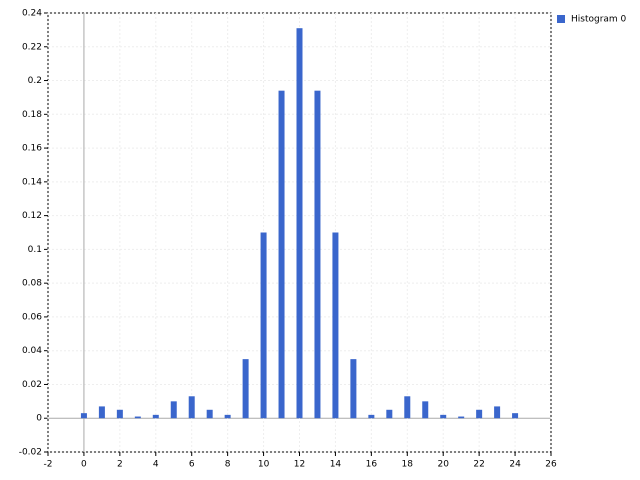 The image size is (640, 480). Describe the element at coordinates (478, 465) in the screenshot. I see `x-tick-label: 22` at that location.